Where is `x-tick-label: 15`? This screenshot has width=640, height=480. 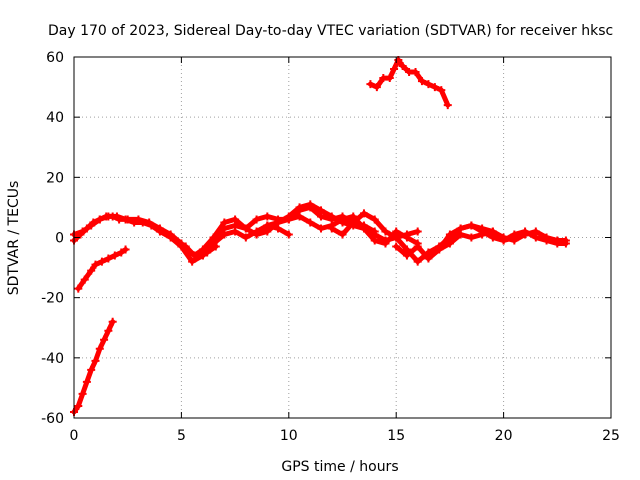 x-tick-label: 15 is located at coordinates (396, 436).